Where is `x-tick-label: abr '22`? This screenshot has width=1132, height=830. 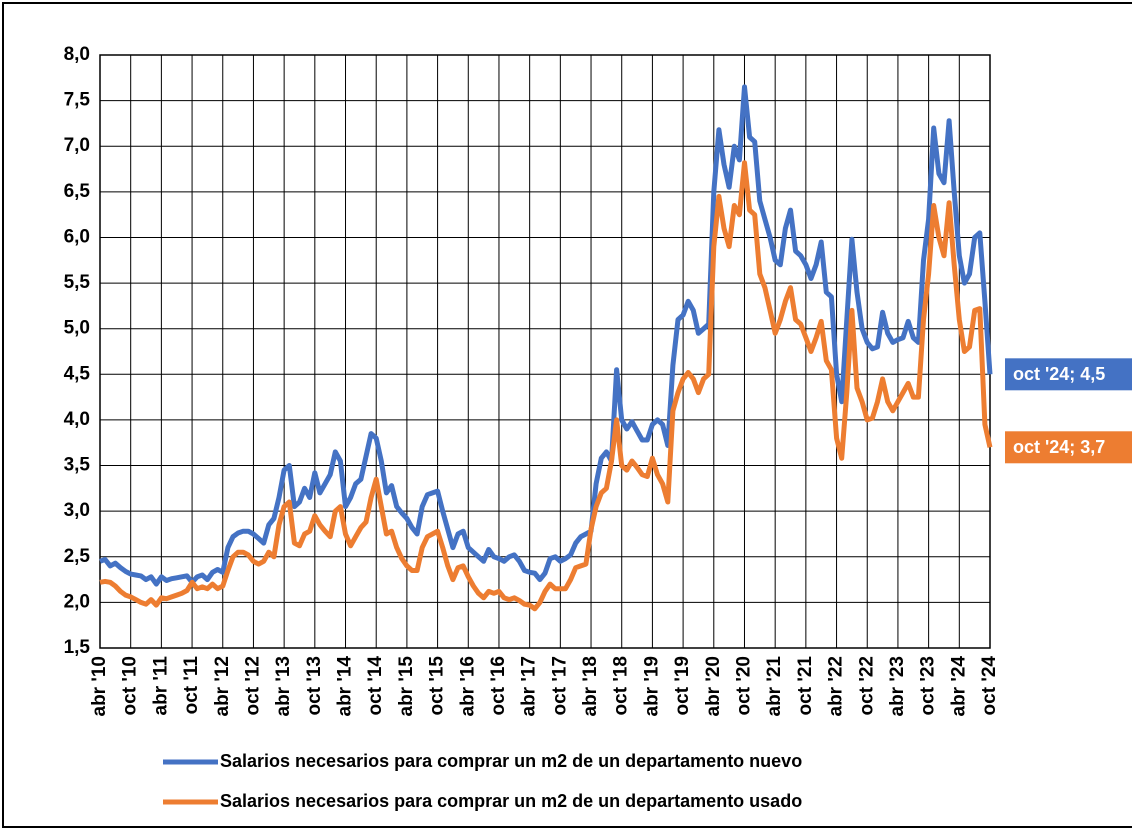 x-tick-label: abr '22 is located at coordinates (836, 686).